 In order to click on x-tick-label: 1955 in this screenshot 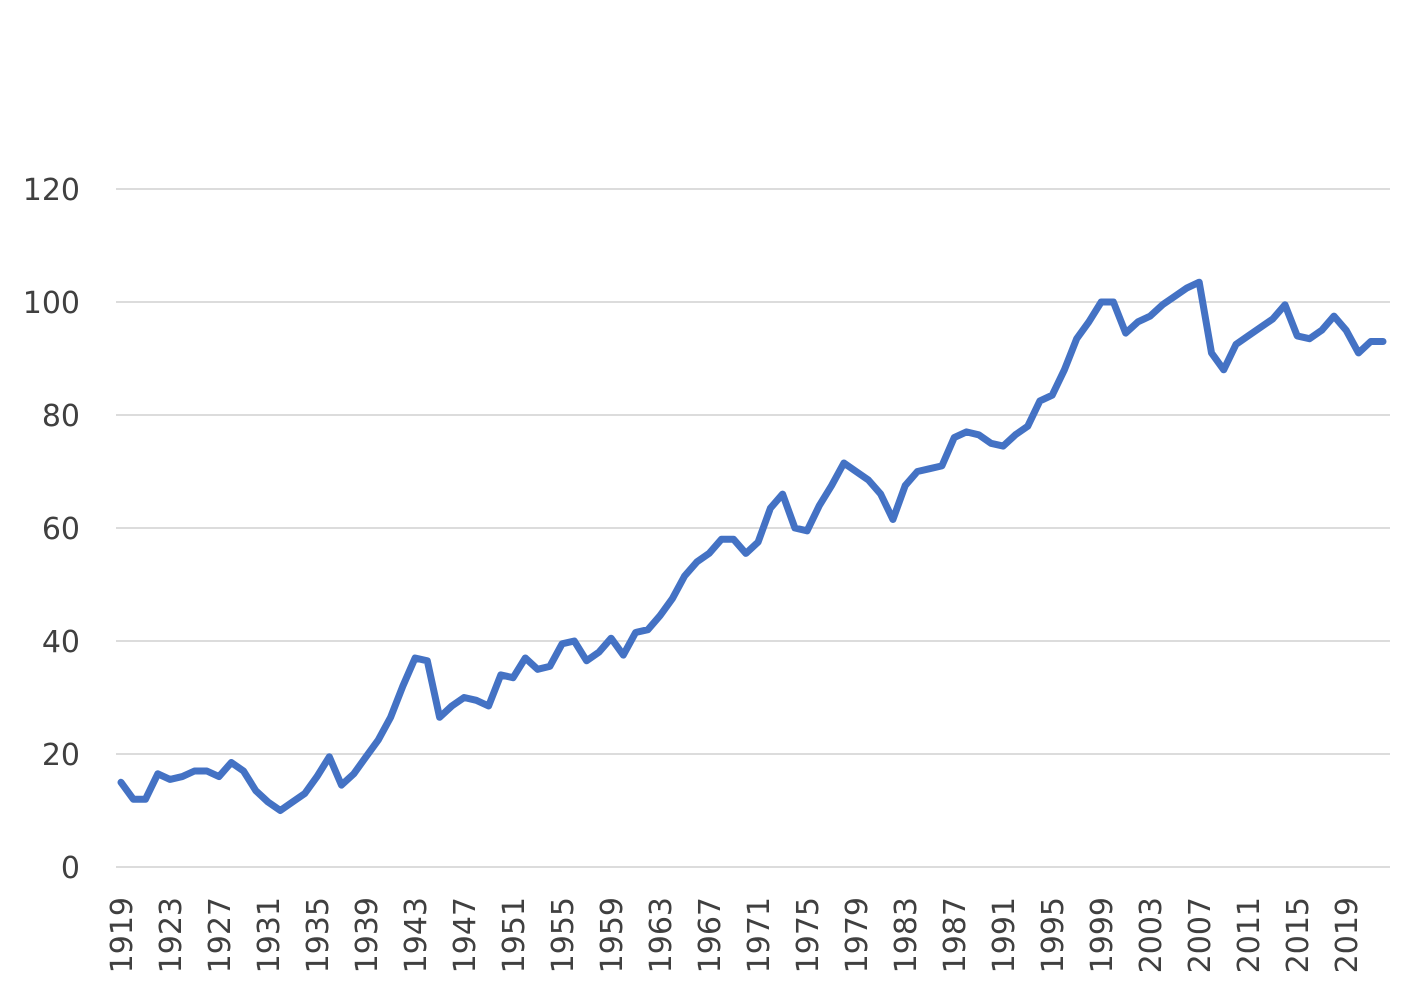, I will do `click(563, 935)`.